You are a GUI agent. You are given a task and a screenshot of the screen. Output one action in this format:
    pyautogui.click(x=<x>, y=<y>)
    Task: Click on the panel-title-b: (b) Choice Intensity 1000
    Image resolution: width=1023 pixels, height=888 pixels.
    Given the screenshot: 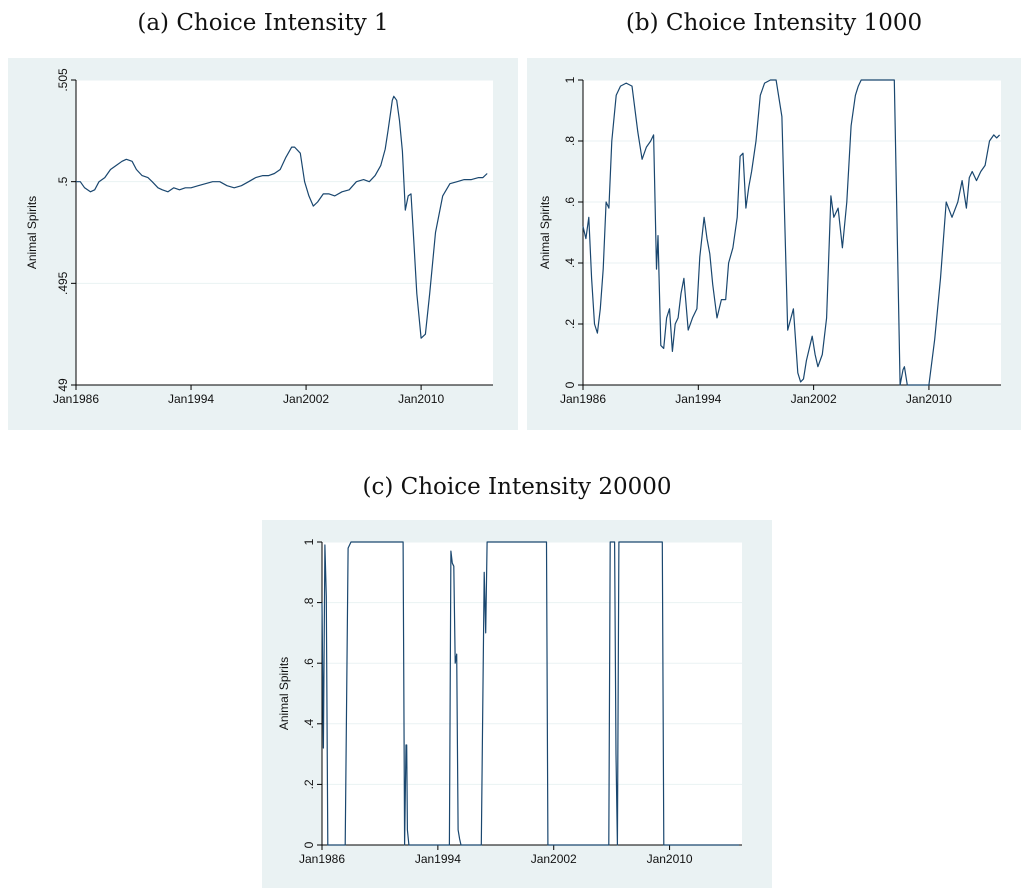 What is the action you would take?
    pyautogui.click(x=774, y=23)
    